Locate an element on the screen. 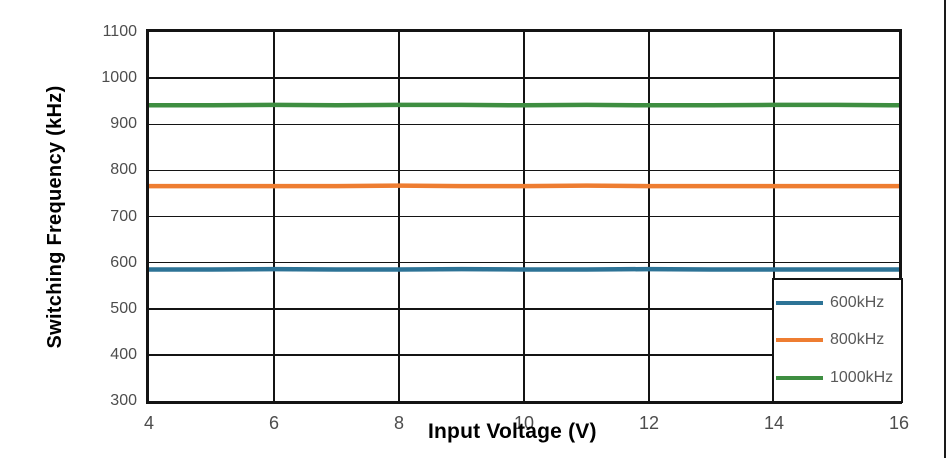  legend-swatch-1000khz is located at coordinates (799, 378).